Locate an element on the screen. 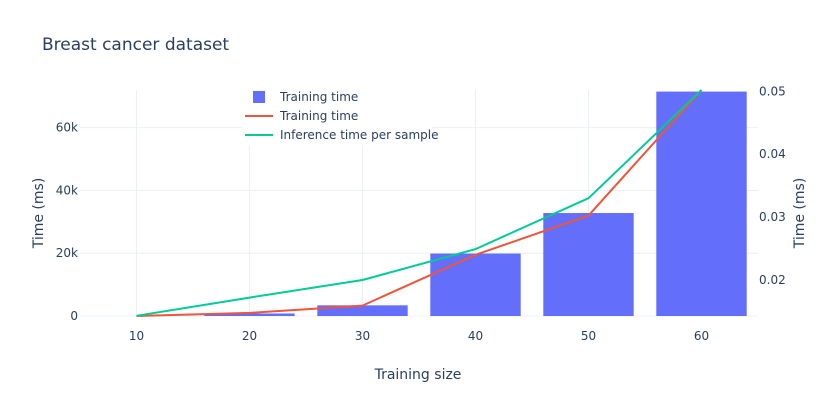 The image size is (838, 407). y-right-tick-label: 0.04 is located at coordinates (772, 154).